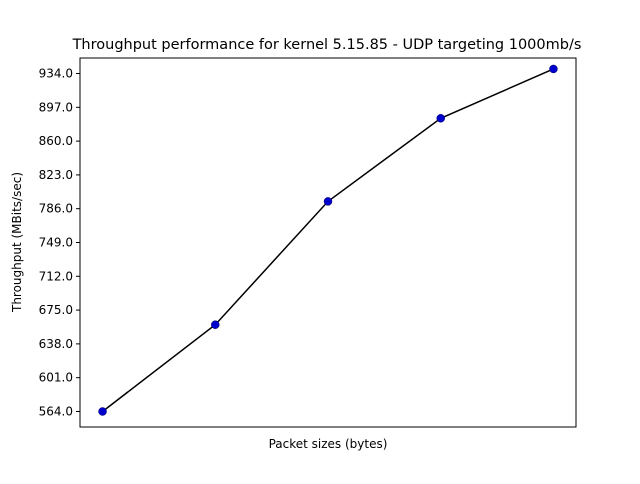  Describe the element at coordinates (56, 310) in the screenshot. I see `y-tick-label: 675.0` at that location.